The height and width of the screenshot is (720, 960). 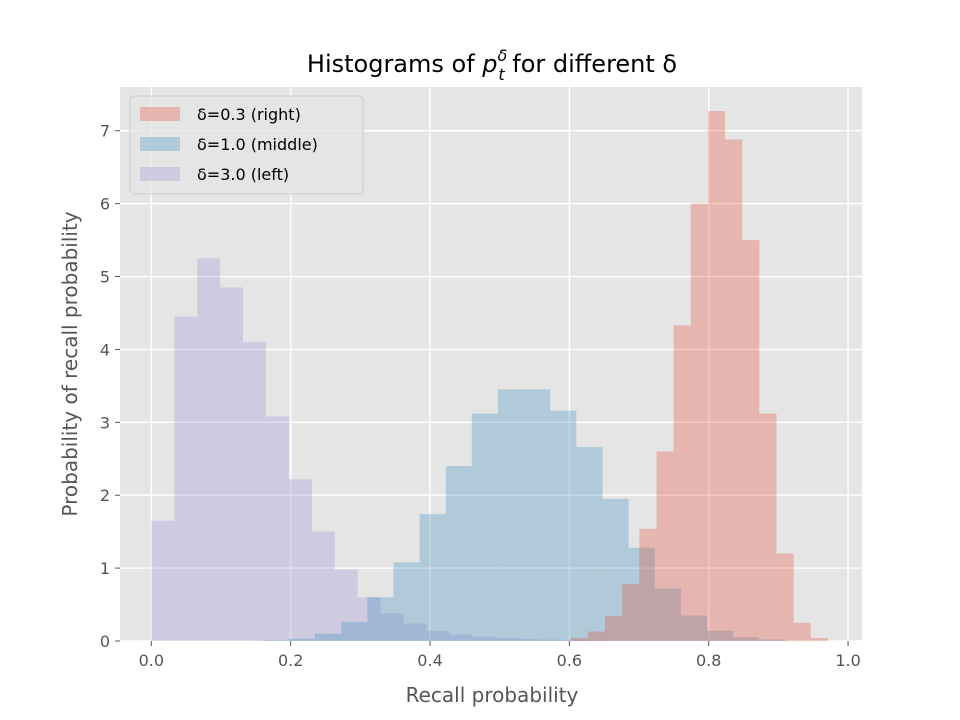 I want to click on x-axis-label: Recall probability, so click(x=492, y=695).